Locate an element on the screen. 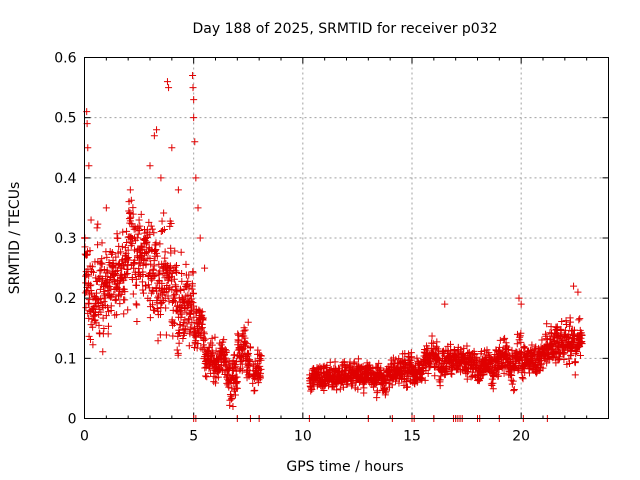  x-tick-label: 10 is located at coordinates (303, 437).